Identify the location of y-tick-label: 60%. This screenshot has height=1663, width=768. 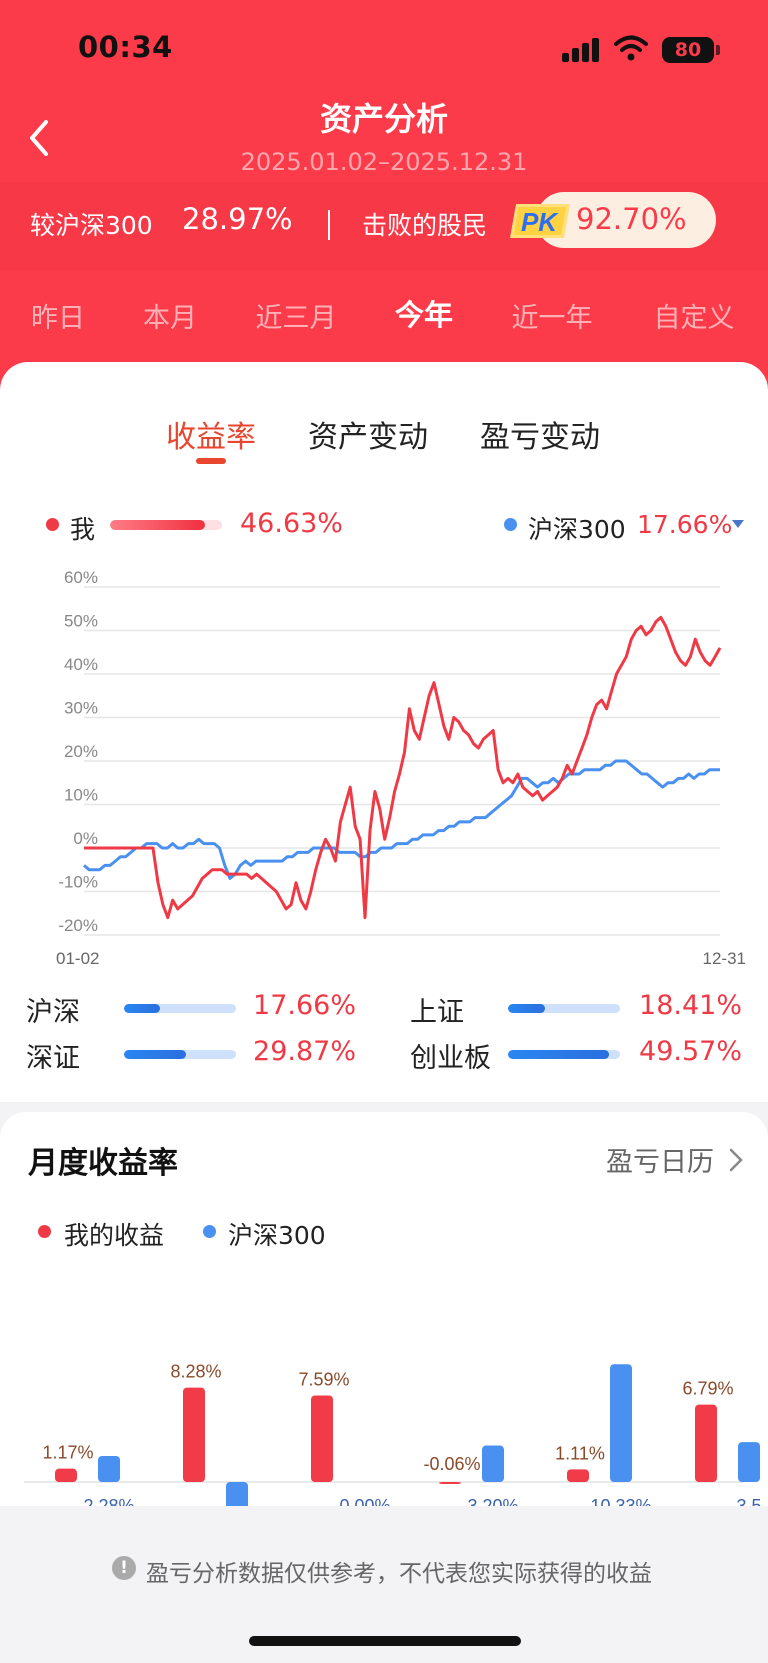
(81, 578).